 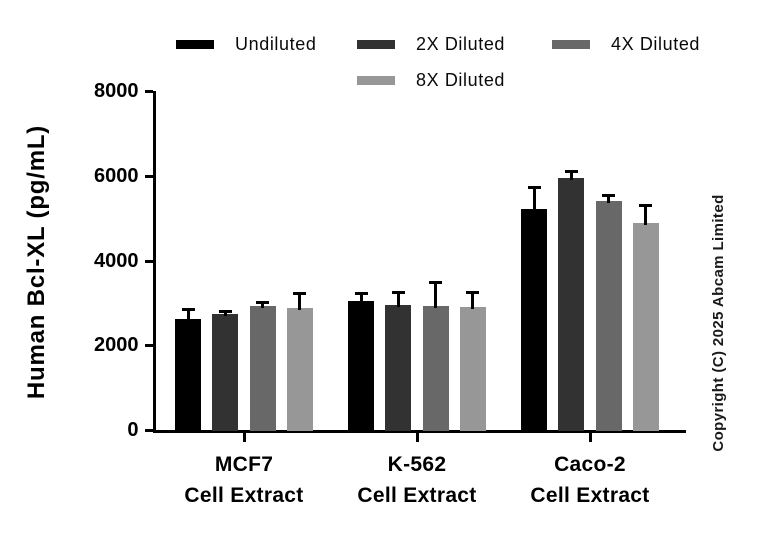 I want to click on y-axis, so click(x=154, y=262).